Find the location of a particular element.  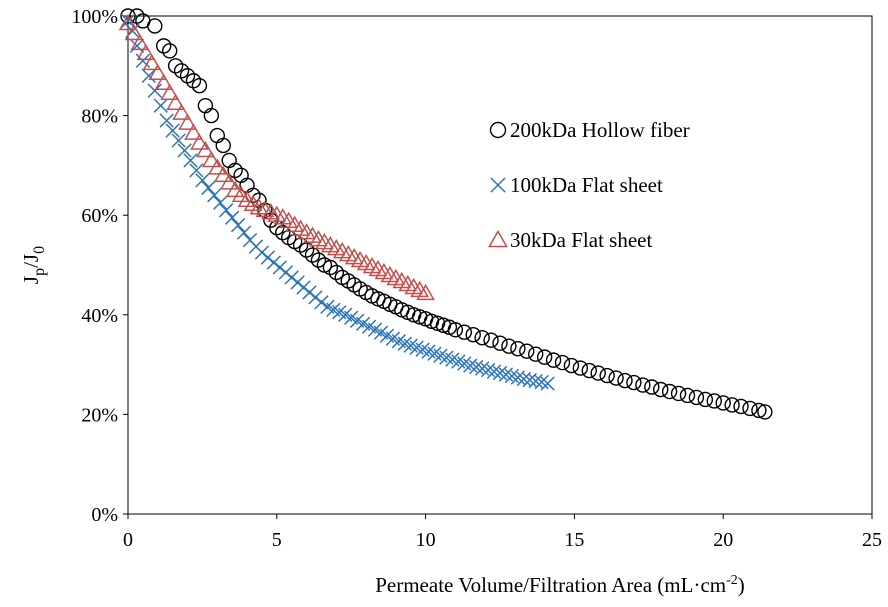

y-tick-label: 60% is located at coordinates (99, 216).